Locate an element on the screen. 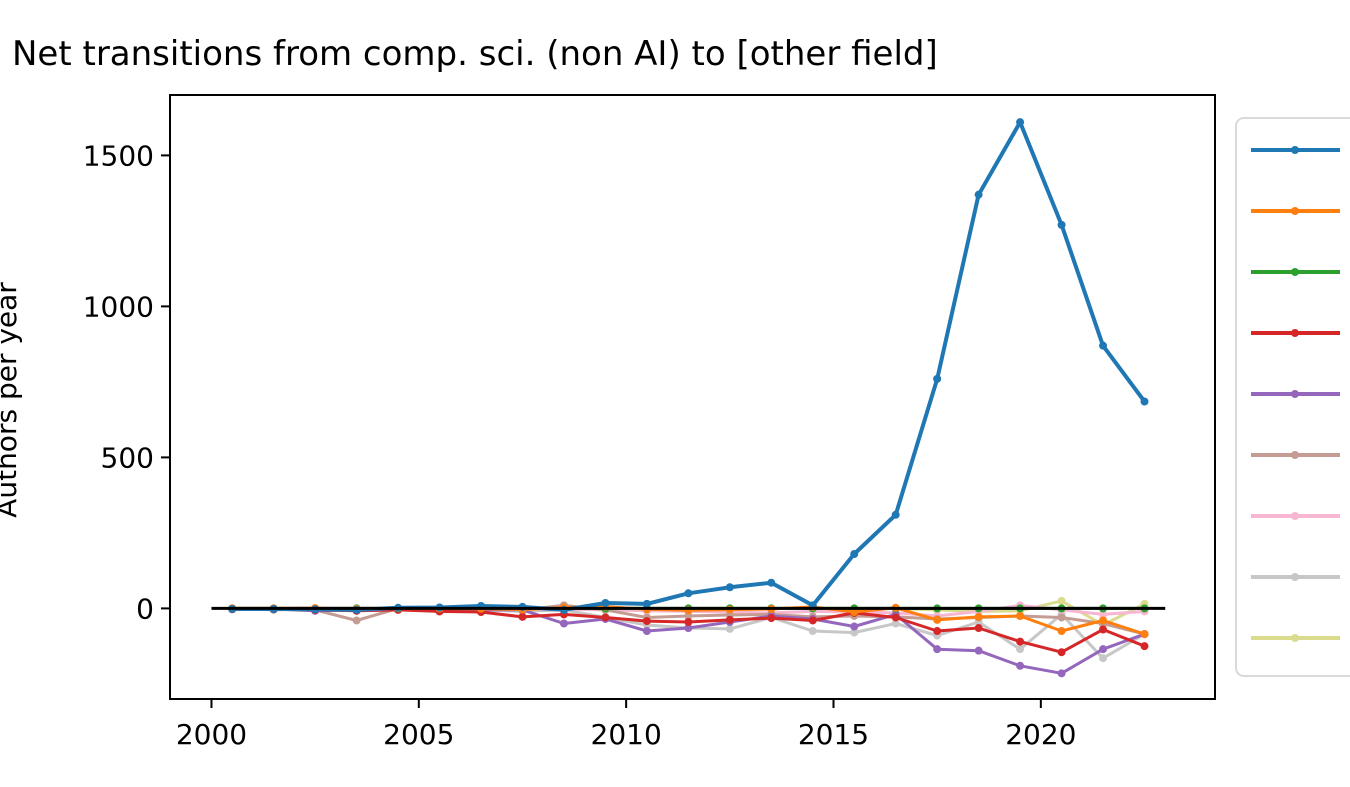  x-axis: 2000 2005 2010 2015 2020 is located at coordinates (626, 725).